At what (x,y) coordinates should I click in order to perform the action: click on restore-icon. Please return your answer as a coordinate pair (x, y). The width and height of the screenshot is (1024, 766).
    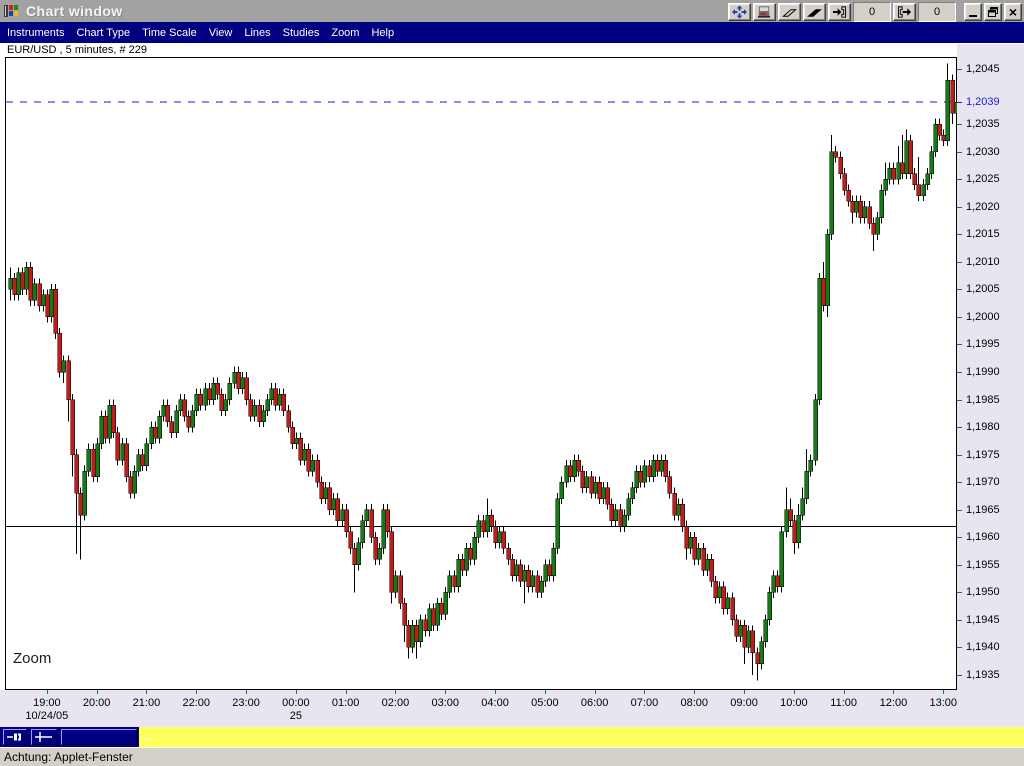
    Looking at the image, I should click on (993, 12).